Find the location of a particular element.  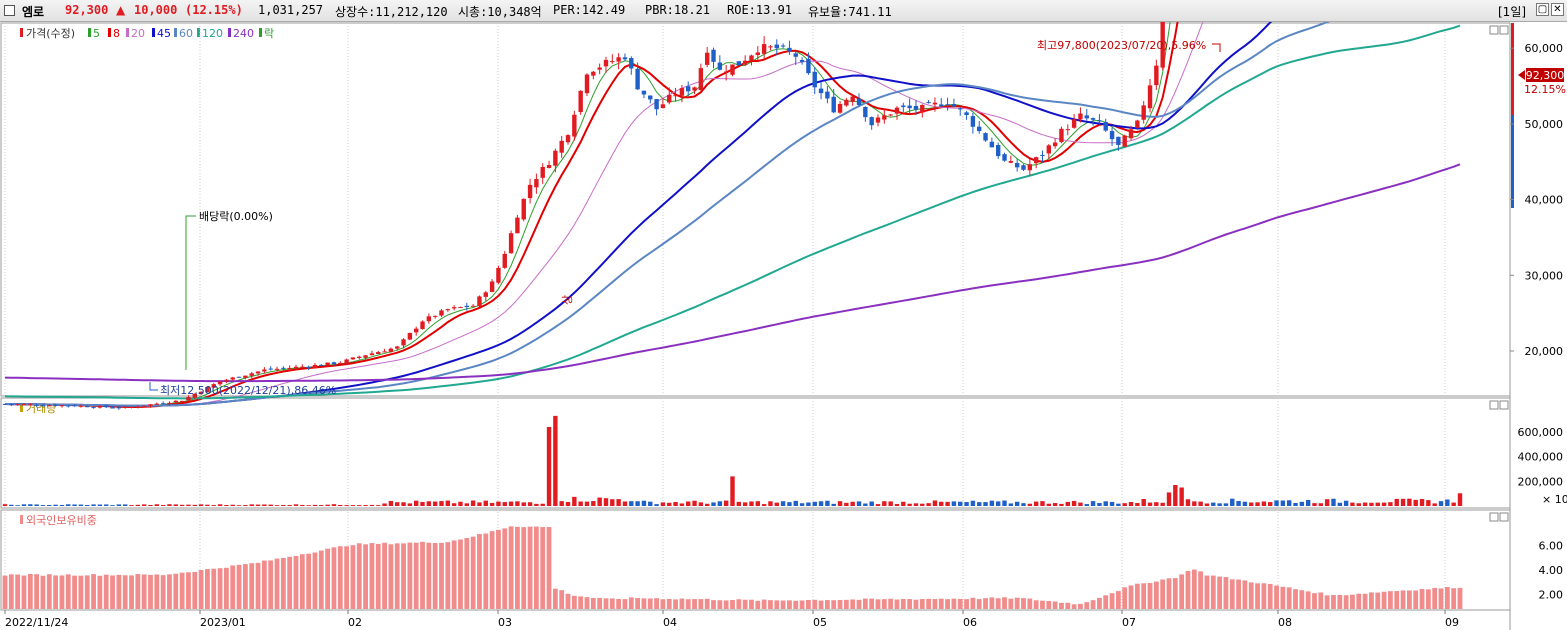

x-tick-label: 08 is located at coordinates (1285, 622).